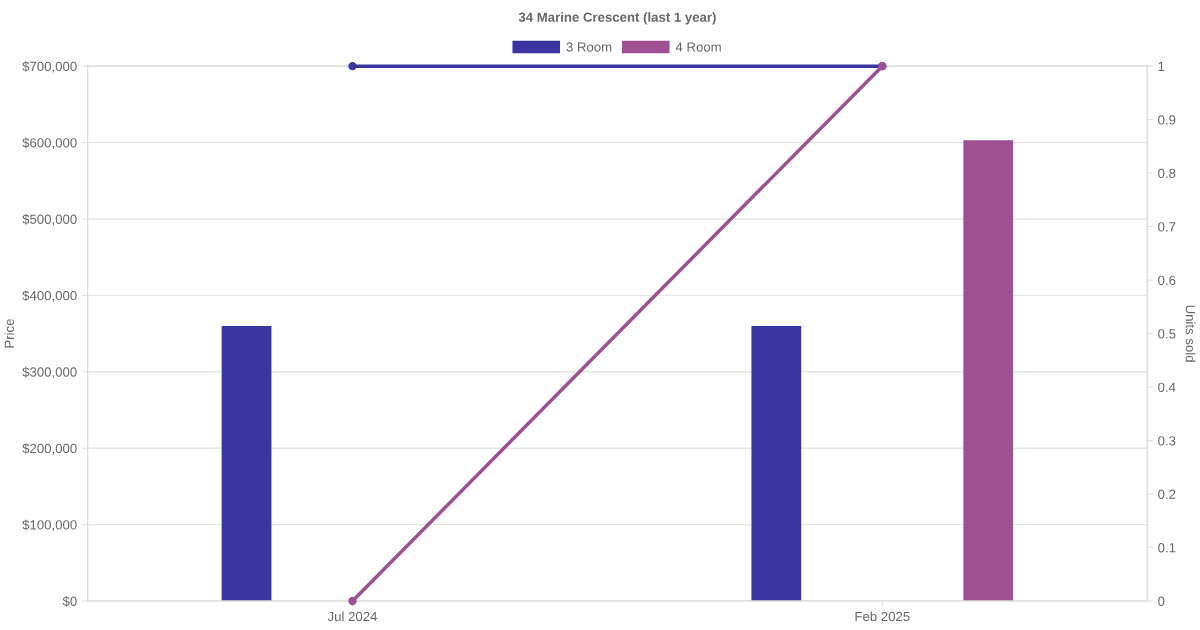 The image size is (1200, 630). What do you see at coordinates (1167, 387) in the screenshot?
I see `y2-tick-label: 0.4` at bounding box center [1167, 387].